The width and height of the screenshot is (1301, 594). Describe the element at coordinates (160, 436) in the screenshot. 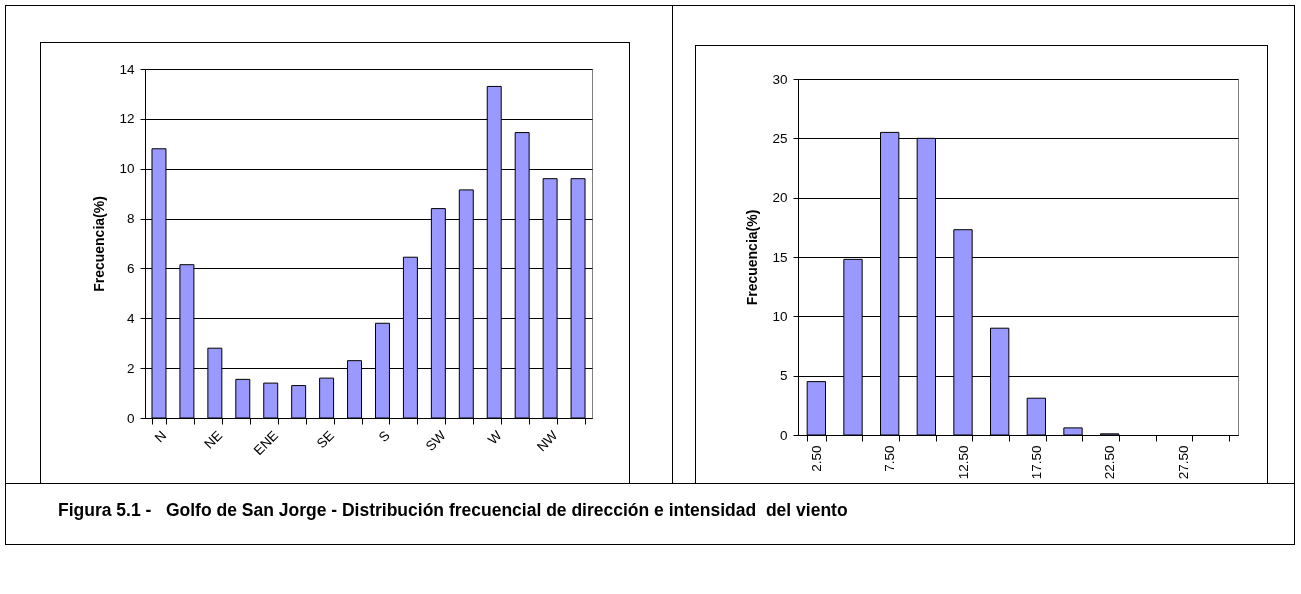

I see `x-tick-label: N` at that location.